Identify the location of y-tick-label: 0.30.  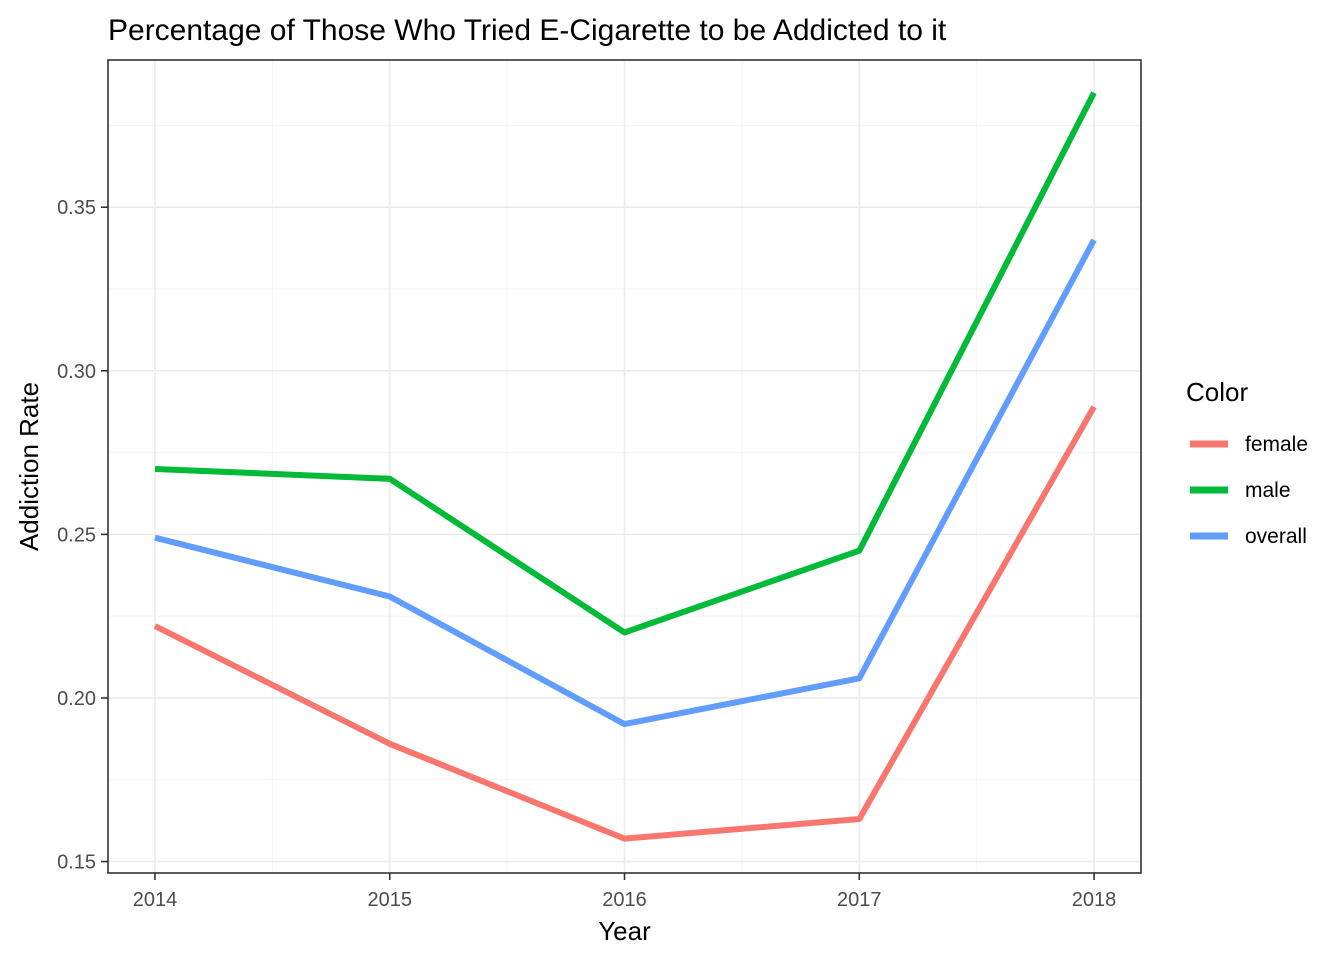
(76, 372).